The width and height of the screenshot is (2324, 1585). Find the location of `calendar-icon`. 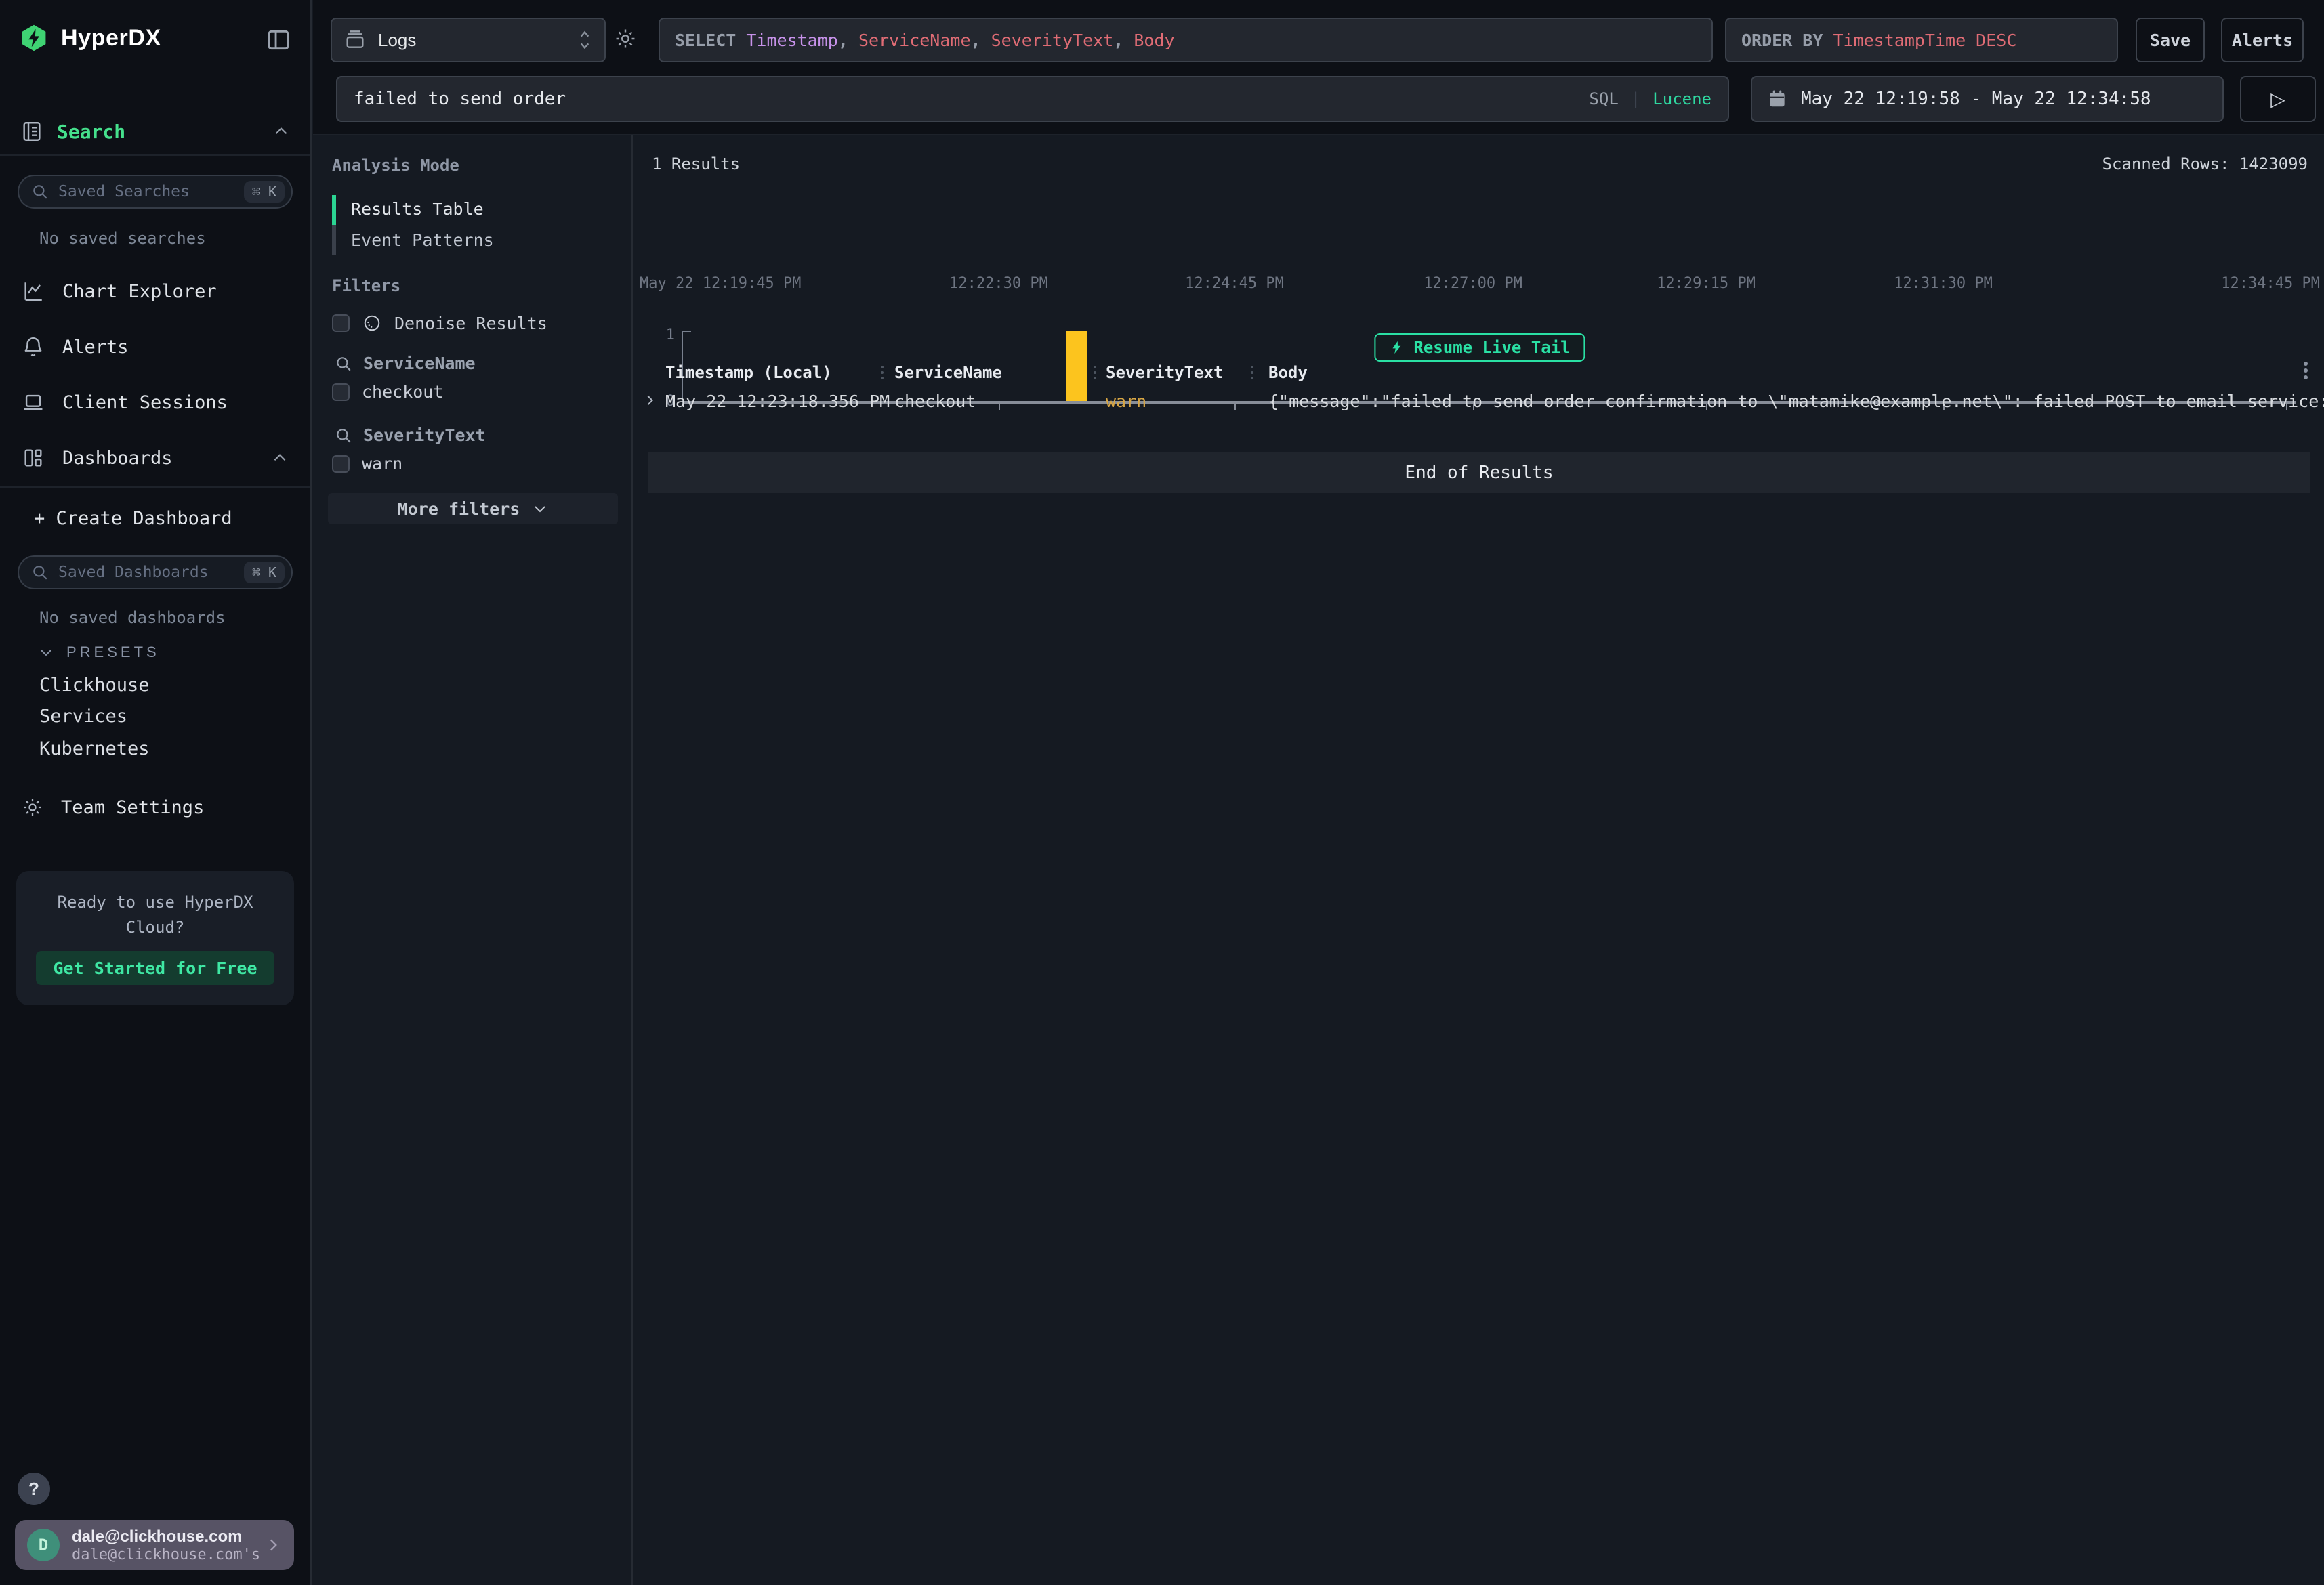

calendar-icon is located at coordinates (1777, 99).